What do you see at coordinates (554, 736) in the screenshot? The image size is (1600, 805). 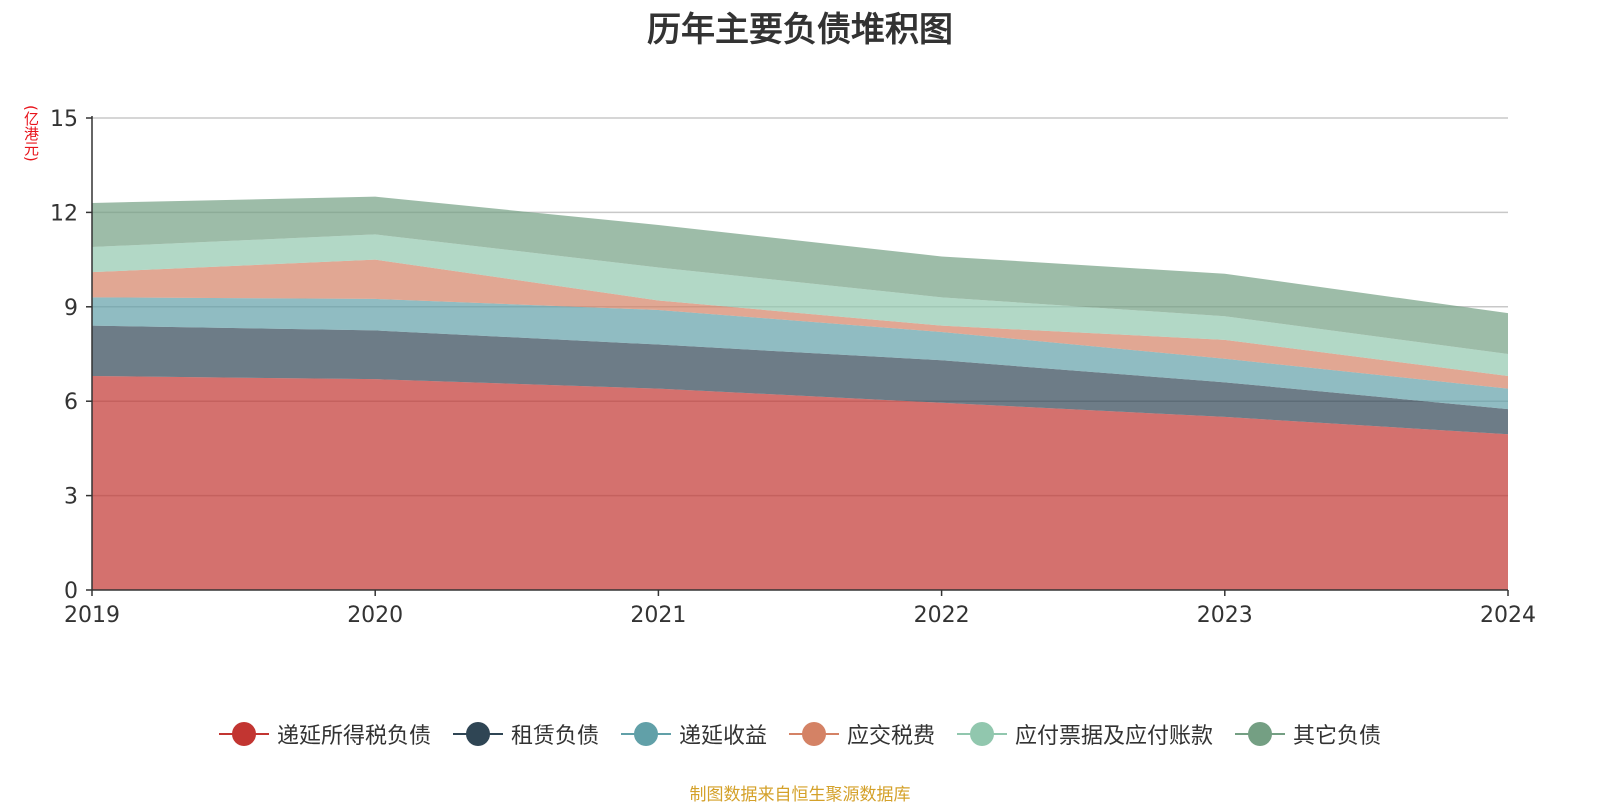 I see `legend-label: 租赁负债` at bounding box center [554, 736].